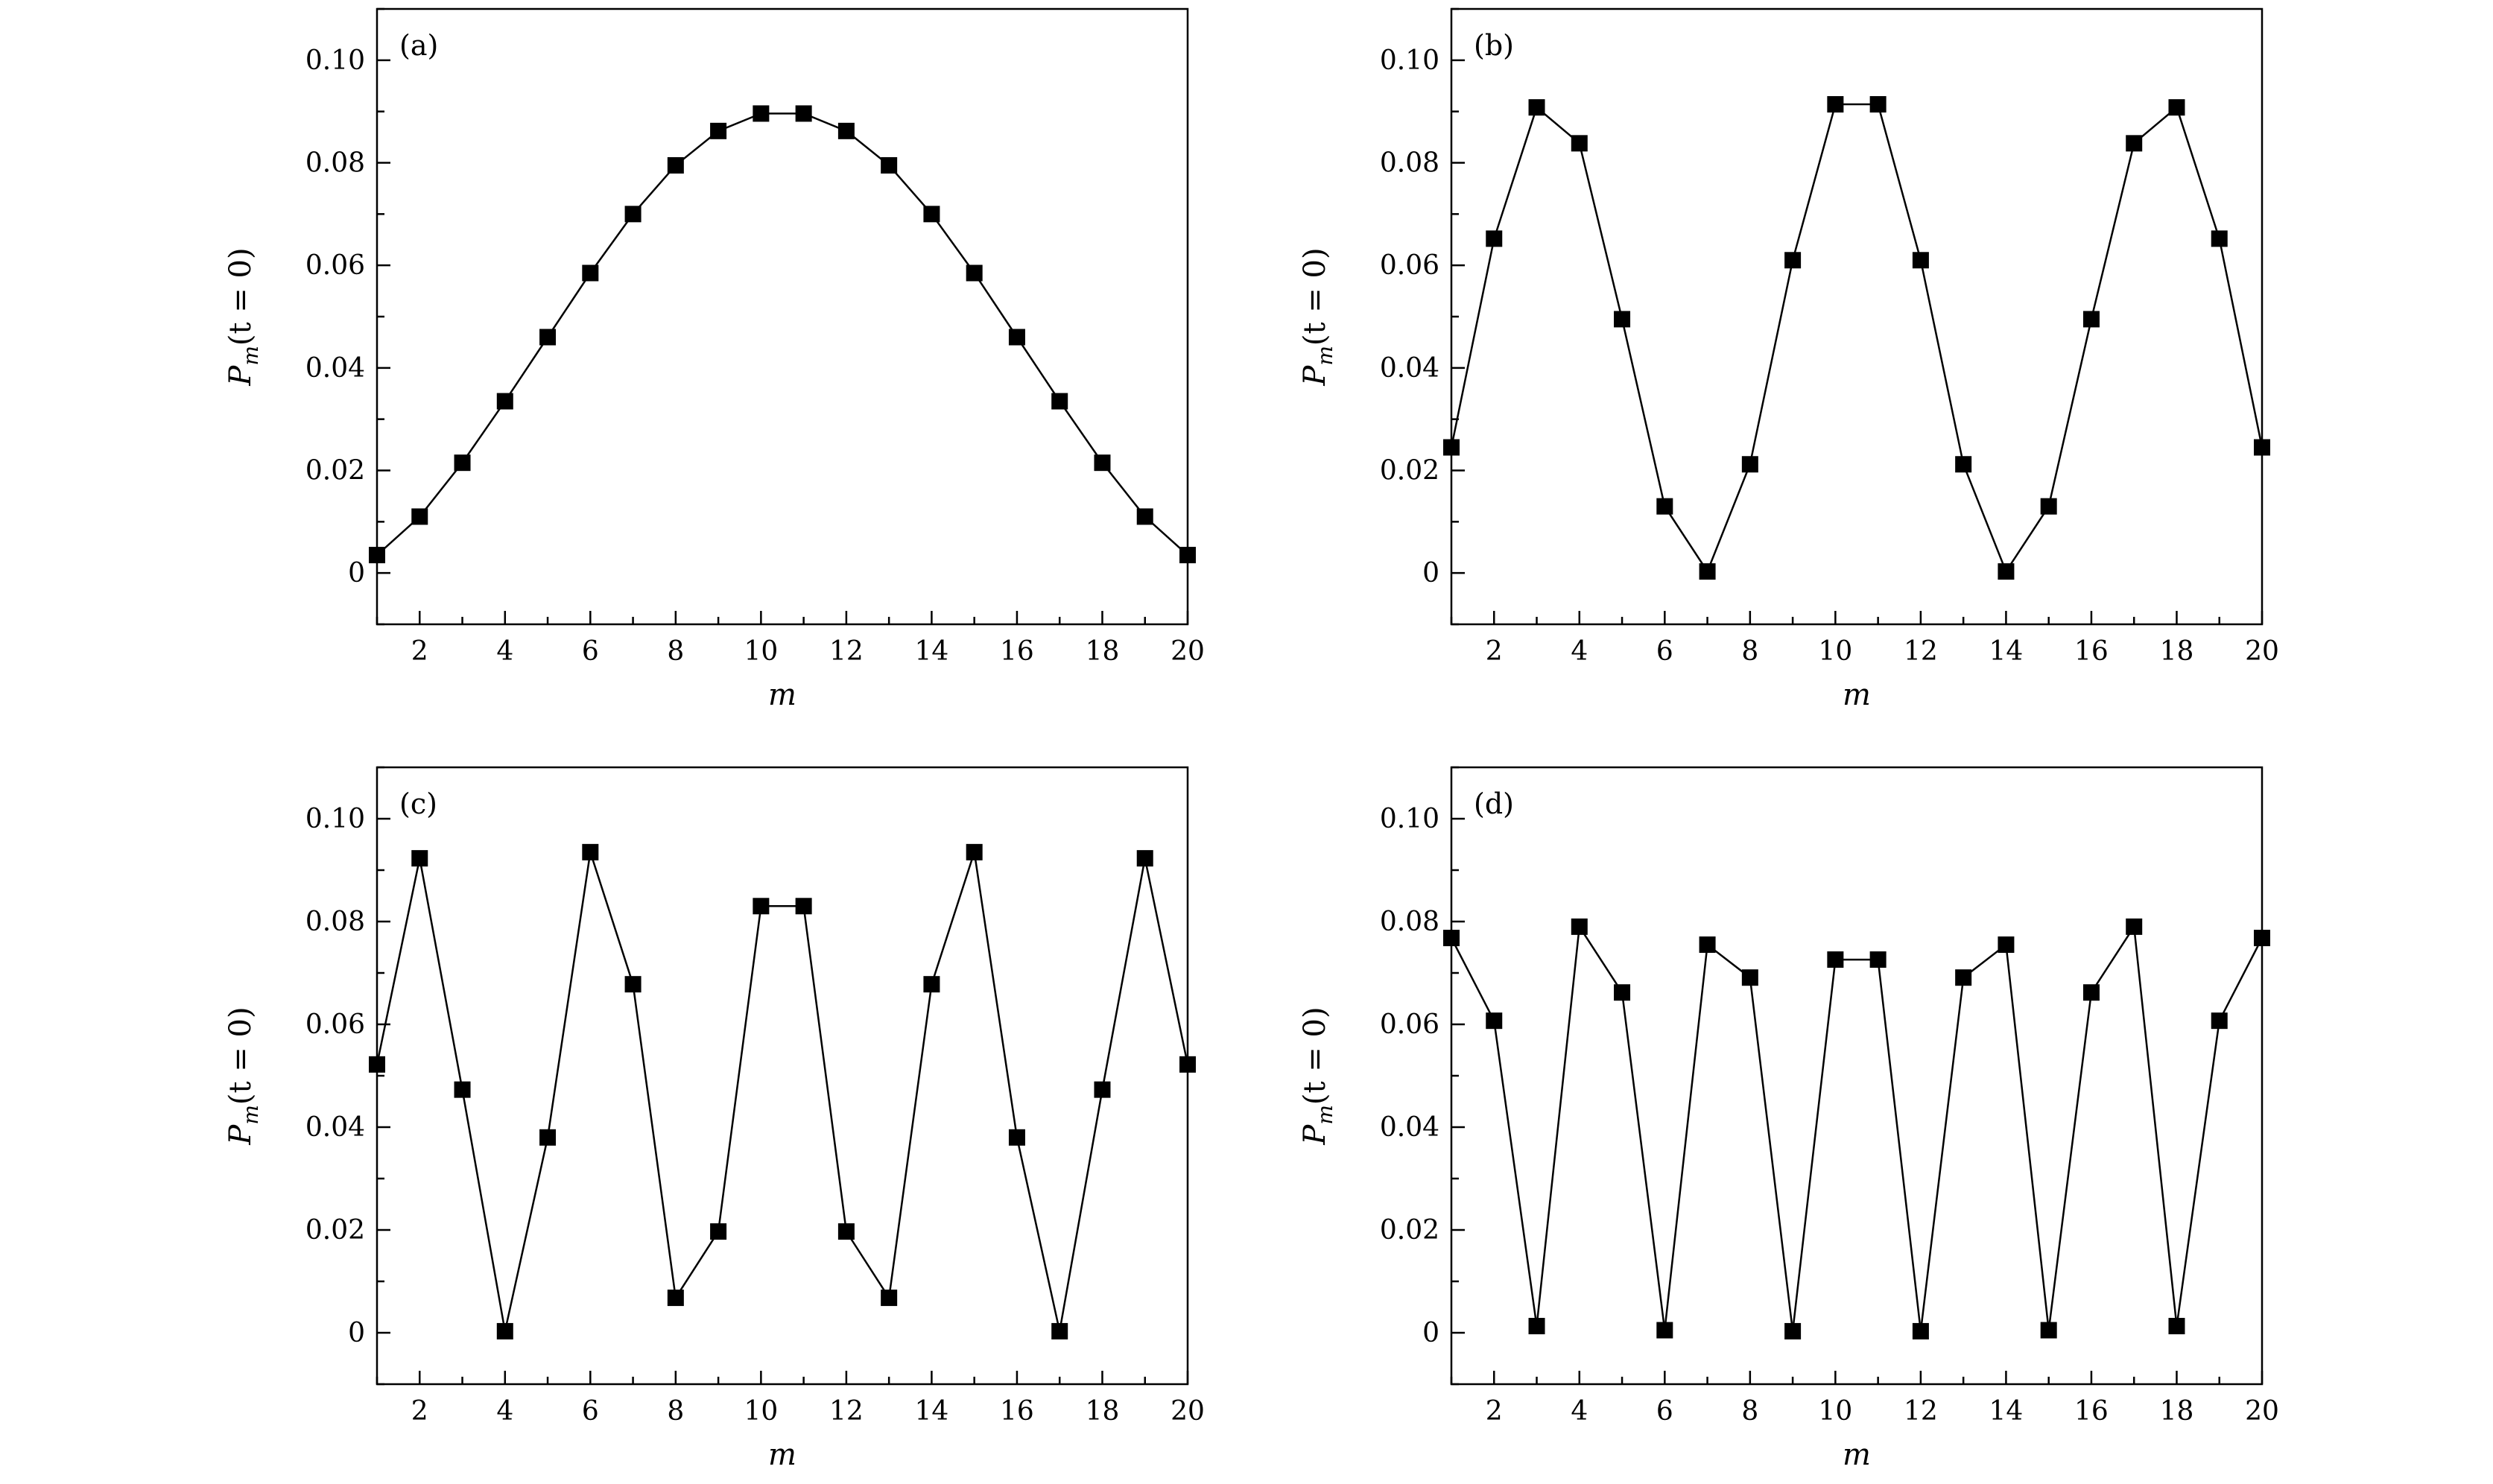  What do you see at coordinates (2006, 1412) in the screenshot?
I see `panel-d-x-tick-label: 14` at bounding box center [2006, 1412].